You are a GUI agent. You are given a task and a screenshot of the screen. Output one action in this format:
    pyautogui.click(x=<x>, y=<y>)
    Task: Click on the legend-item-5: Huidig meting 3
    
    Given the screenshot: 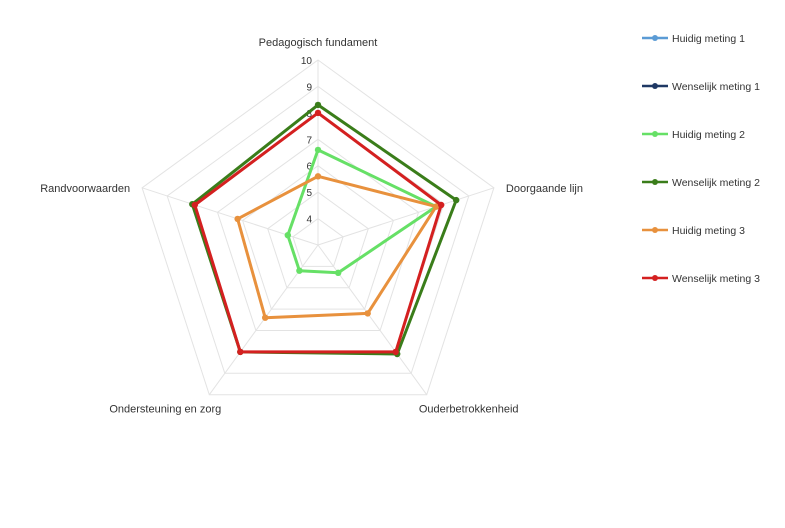 What is the action you would take?
    pyautogui.click(x=693, y=231)
    